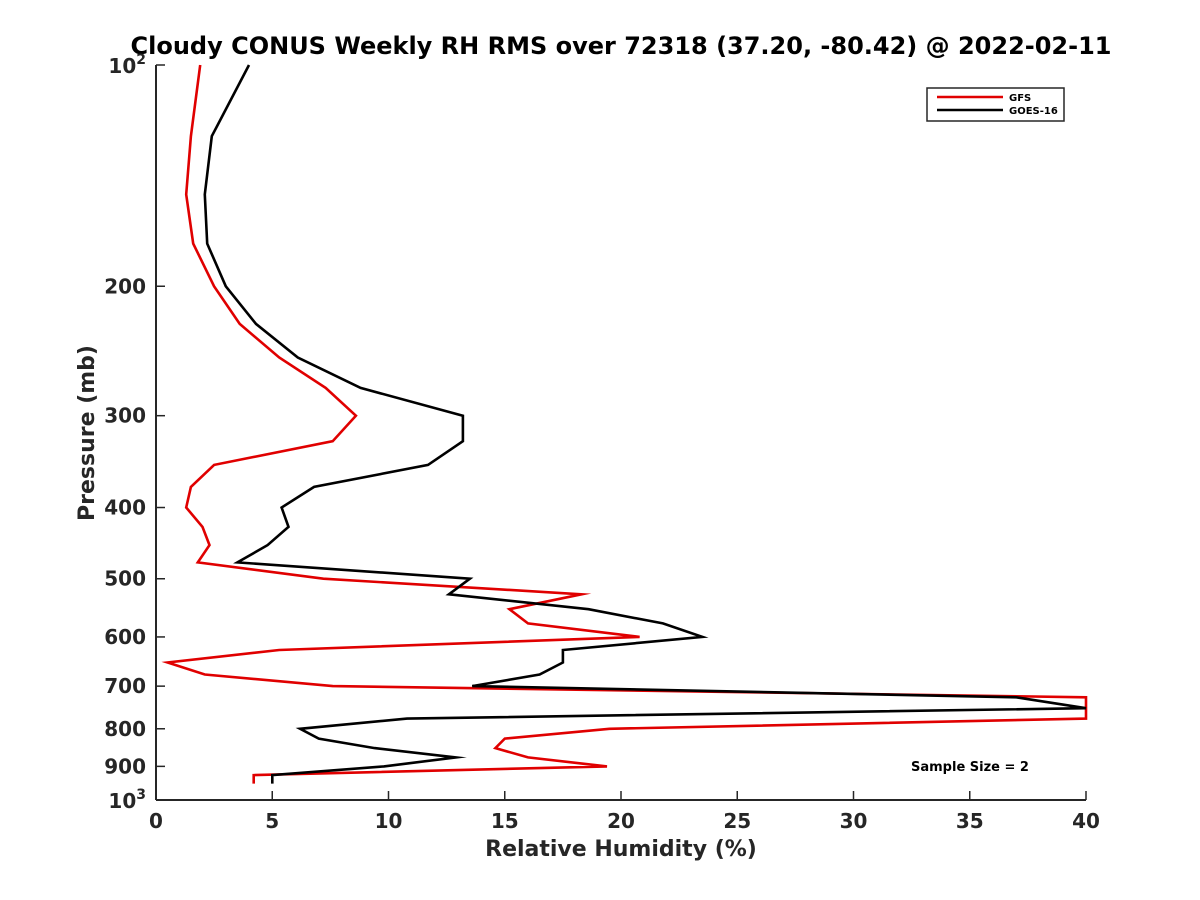 The height and width of the screenshot is (900, 1200). Describe the element at coordinates (125, 729) in the screenshot. I see `y-tick-label: 800` at that location.